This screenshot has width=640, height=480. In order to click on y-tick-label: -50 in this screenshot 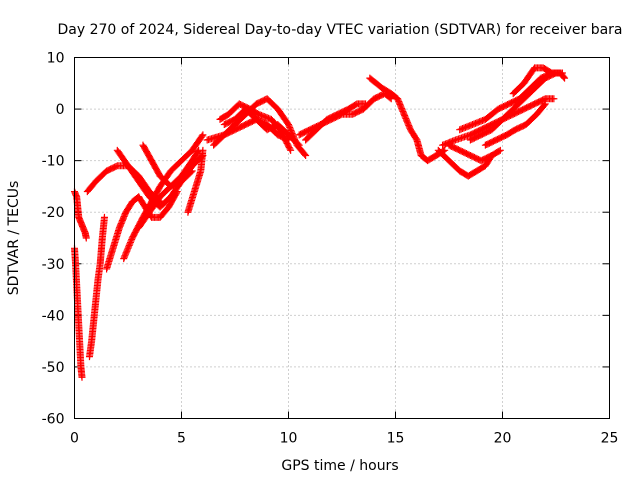, I will do `click(53, 368)`.